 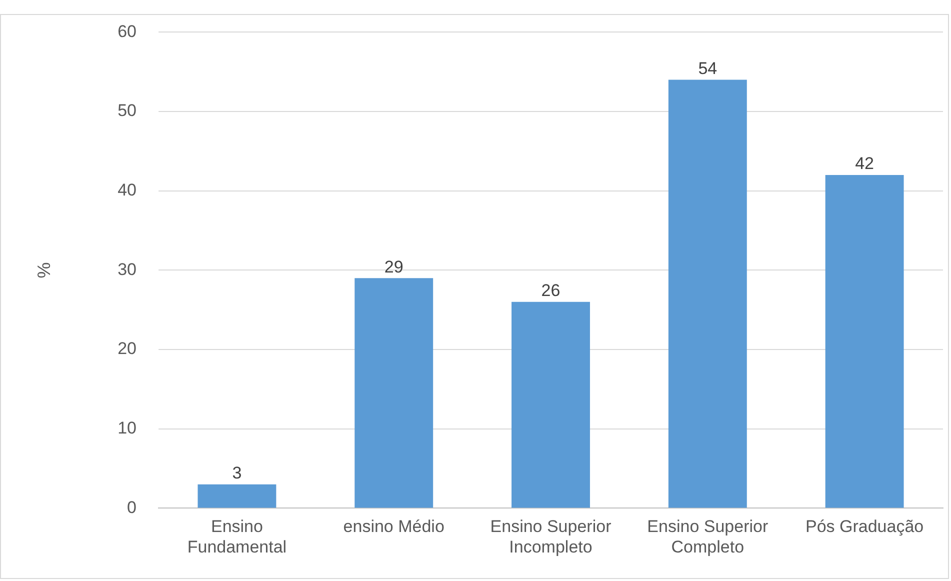 What do you see at coordinates (864, 526) in the screenshot?
I see `x-tick-label: Pós Graduação` at bounding box center [864, 526].